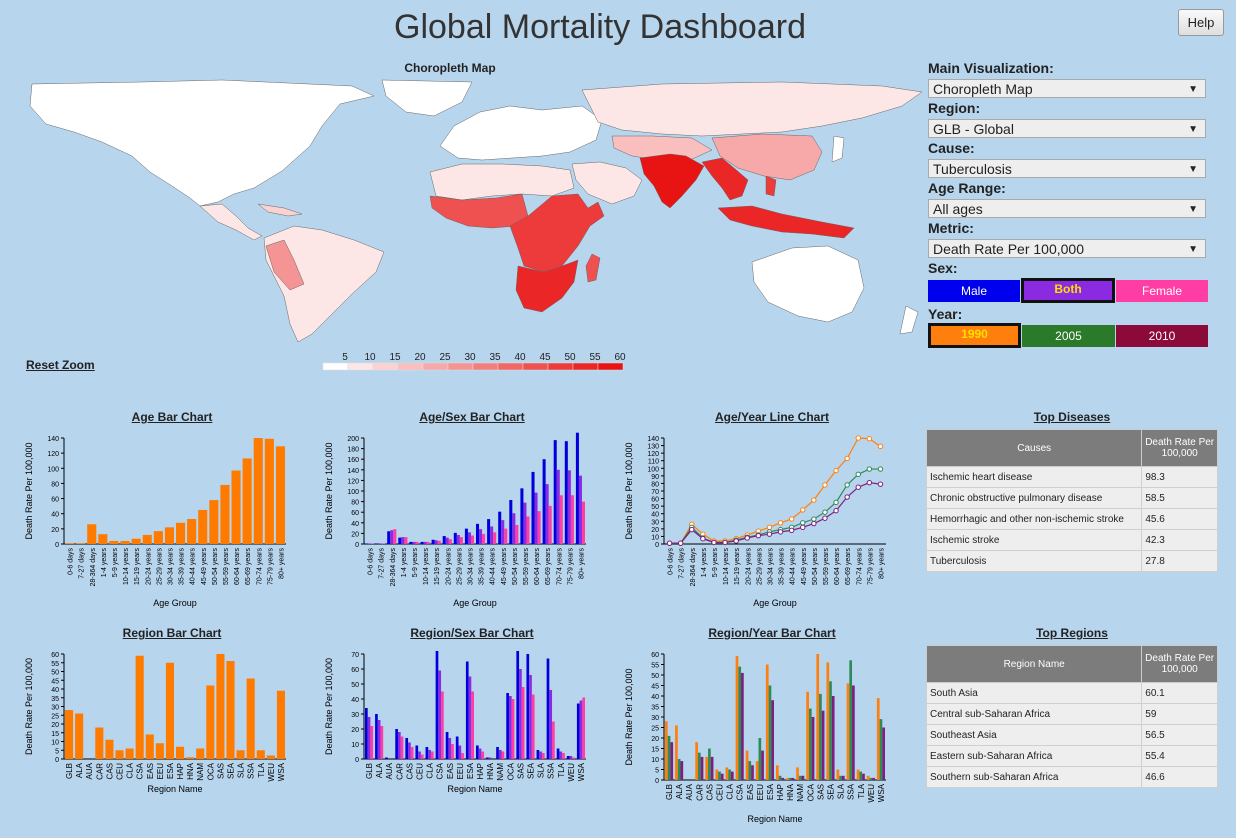 The image size is (1236, 838). What do you see at coordinates (974, 291) in the screenshot?
I see `sex-male-button: Male` at bounding box center [974, 291].